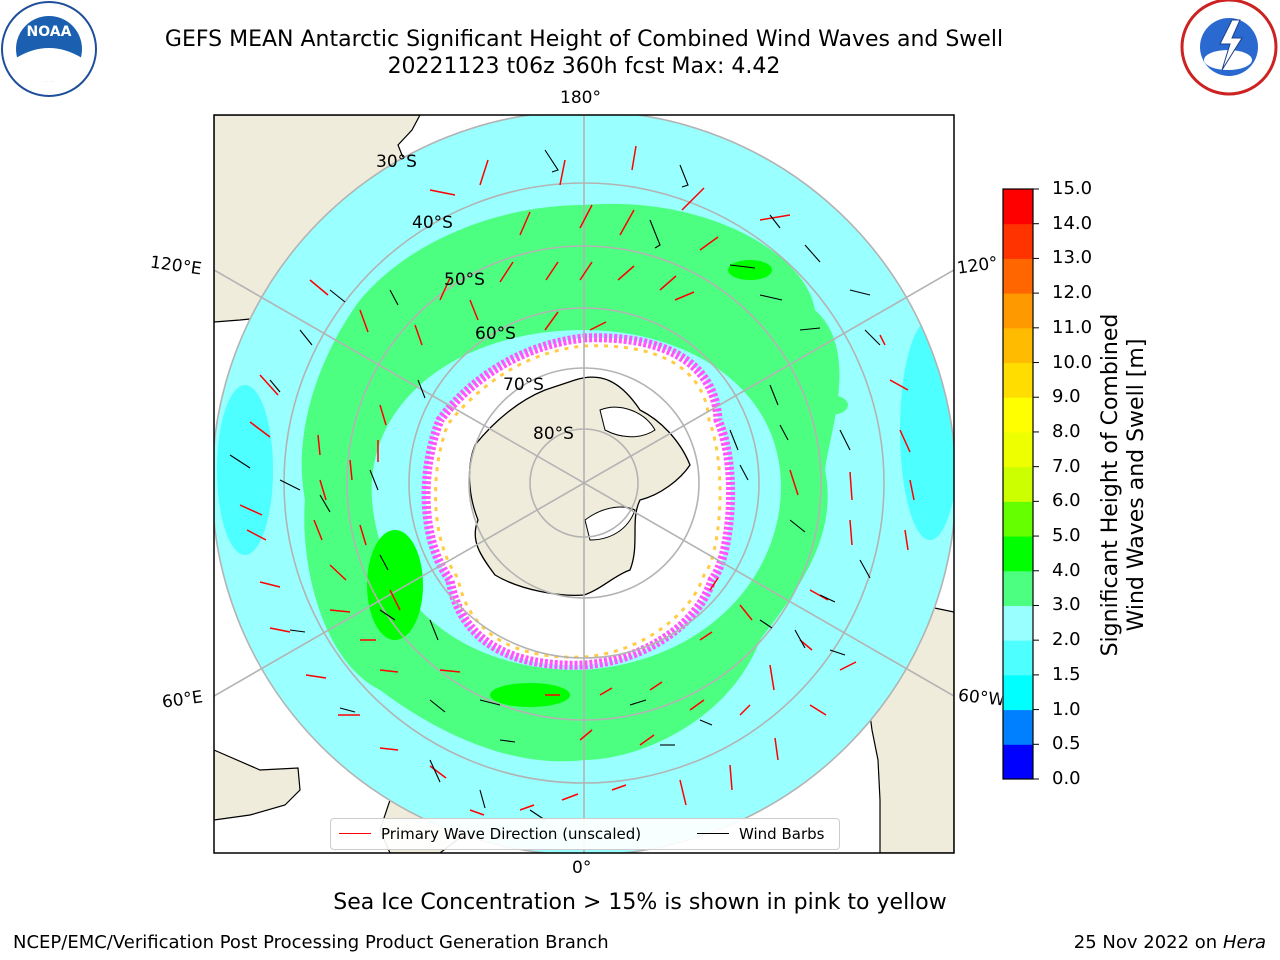 This screenshot has width=1280, height=960. What do you see at coordinates (355, 833) in the screenshot?
I see `legend-wave-line` at bounding box center [355, 833].